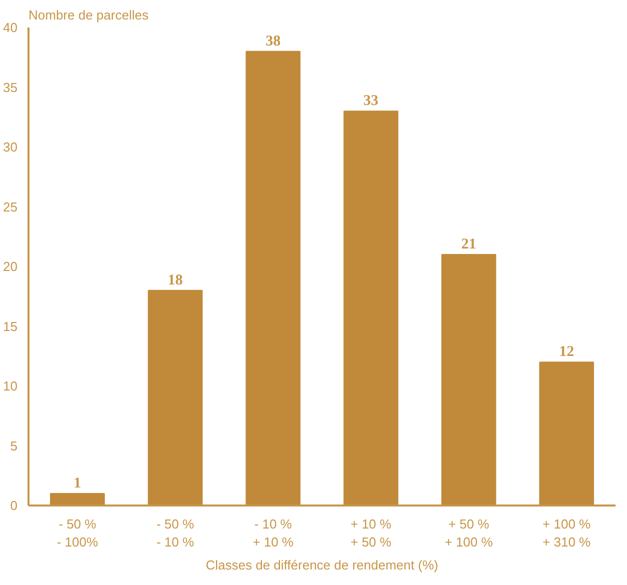  I want to click on x-tick-label: - 50 % - 10 %, so click(175, 533).